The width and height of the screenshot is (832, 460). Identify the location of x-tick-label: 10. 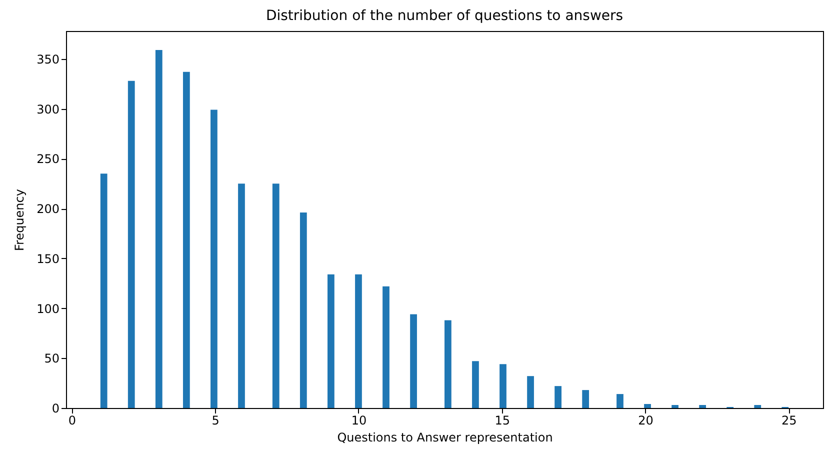
(359, 421).